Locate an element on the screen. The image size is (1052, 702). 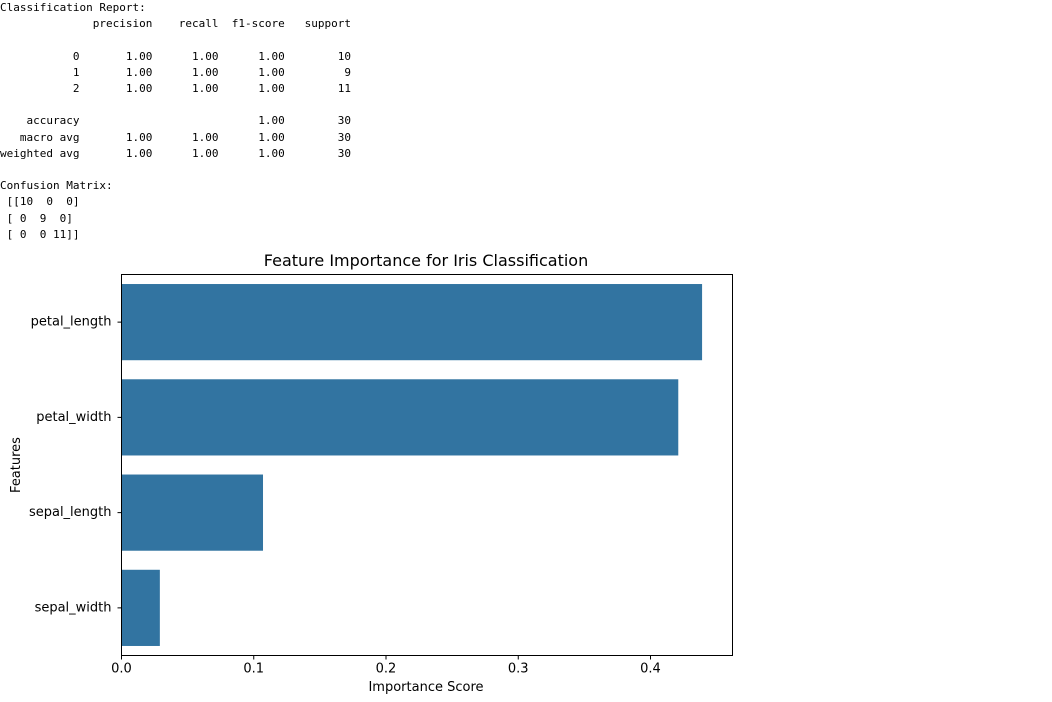
x-tick-label: 0.4 is located at coordinates (650, 669).